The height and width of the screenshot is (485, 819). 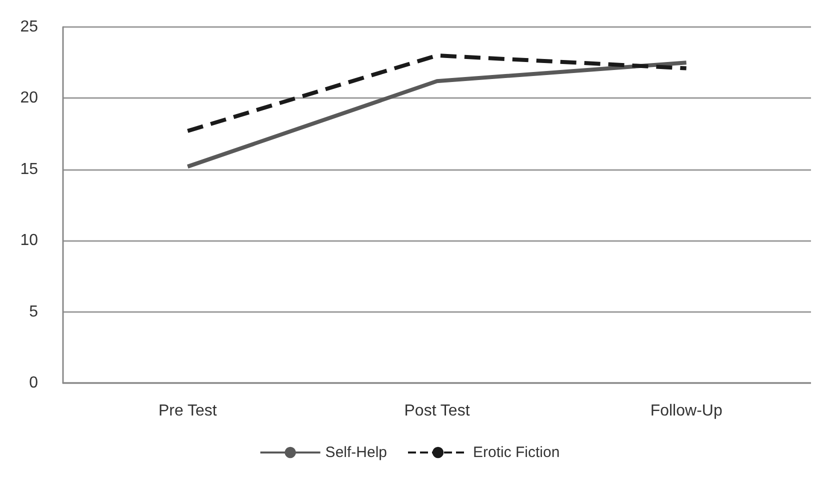 I want to click on y-tick-label: 25, so click(x=29, y=27).